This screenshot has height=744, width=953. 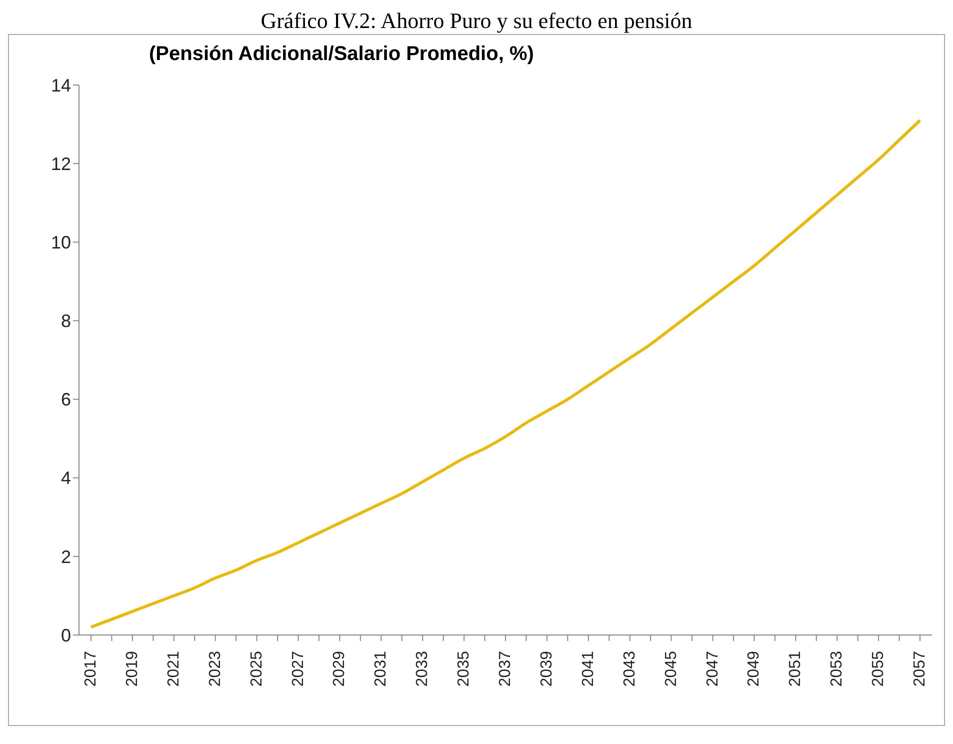 I want to click on x-tick-label: 2023, so click(x=215, y=668).